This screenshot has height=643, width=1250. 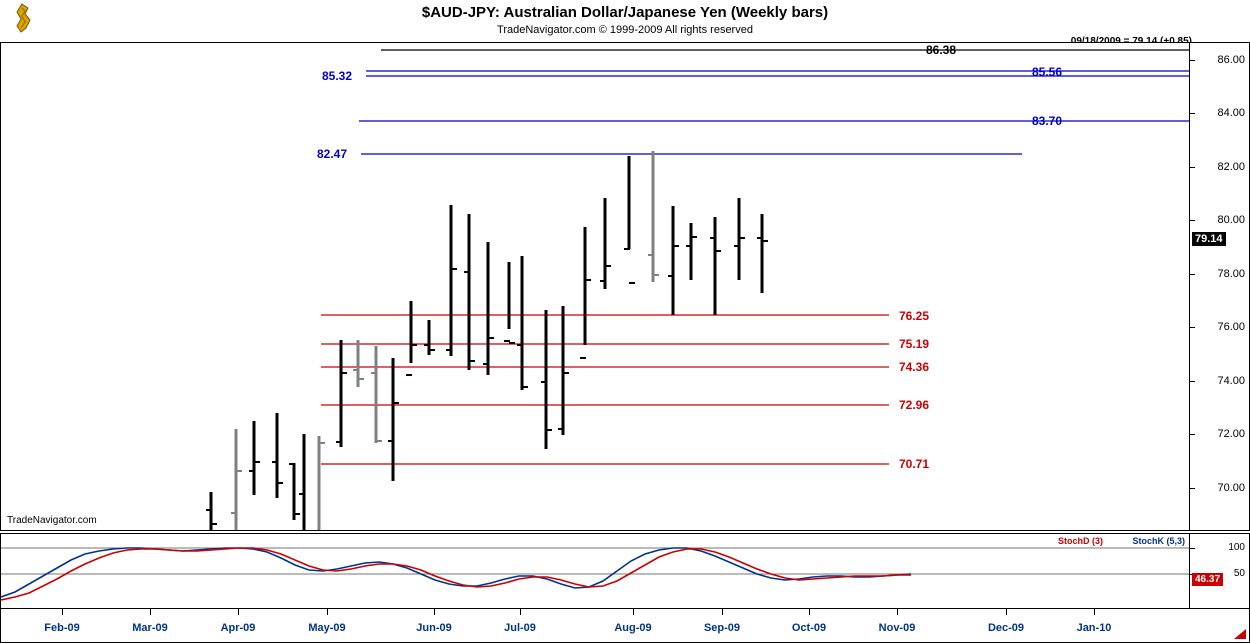 What do you see at coordinates (1231, 113) in the screenshot?
I see `y-tick-84: 84.00` at bounding box center [1231, 113].